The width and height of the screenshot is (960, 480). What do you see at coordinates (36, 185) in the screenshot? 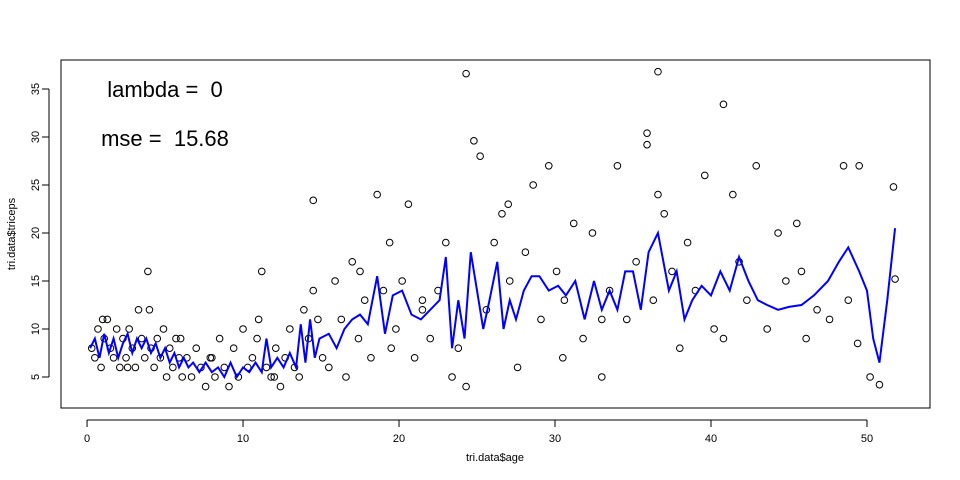
I see `y-tick-label: 25` at bounding box center [36, 185].